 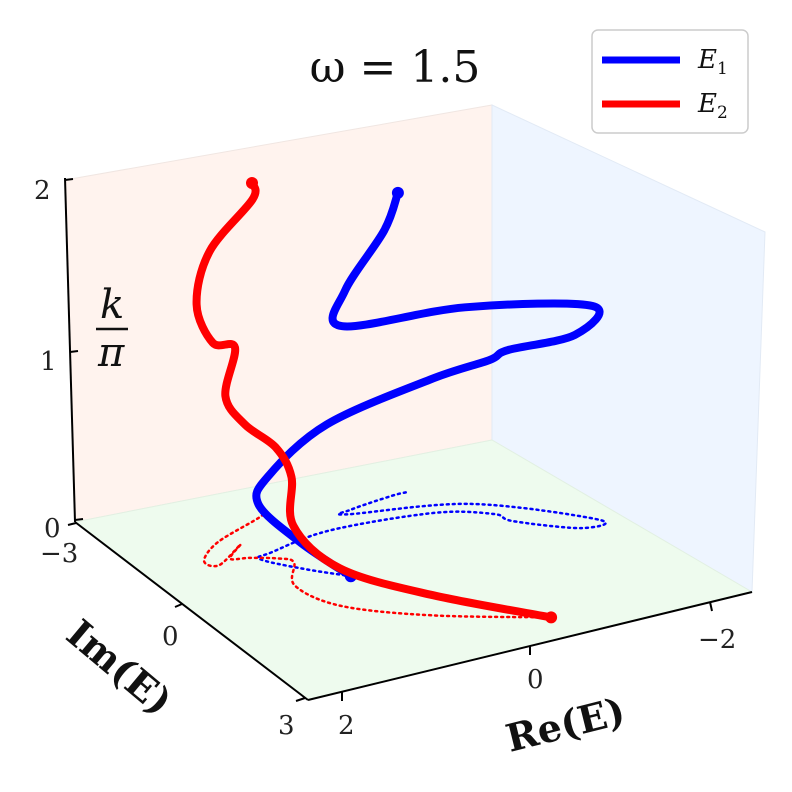 What do you see at coordinates (535, 680) in the screenshot?
I see `x-tick-label: 0` at bounding box center [535, 680].